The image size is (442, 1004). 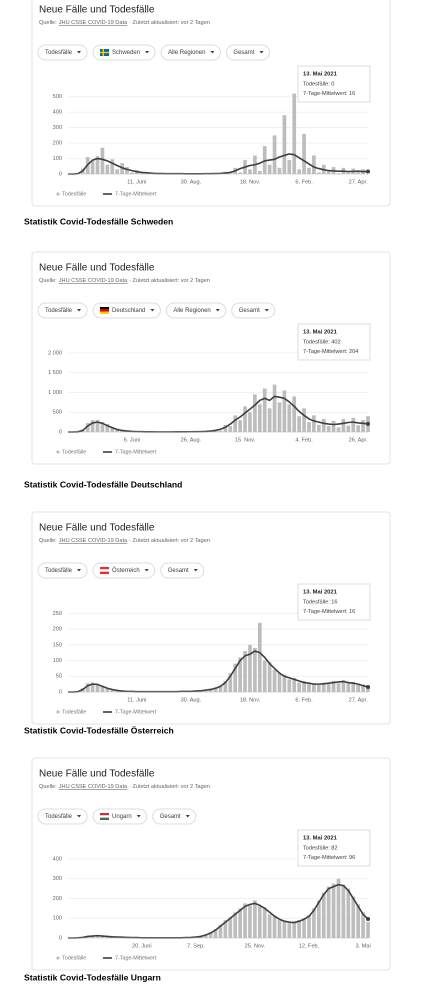 I want to click on x-tick-label: 30. Aug., so click(x=191, y=700).